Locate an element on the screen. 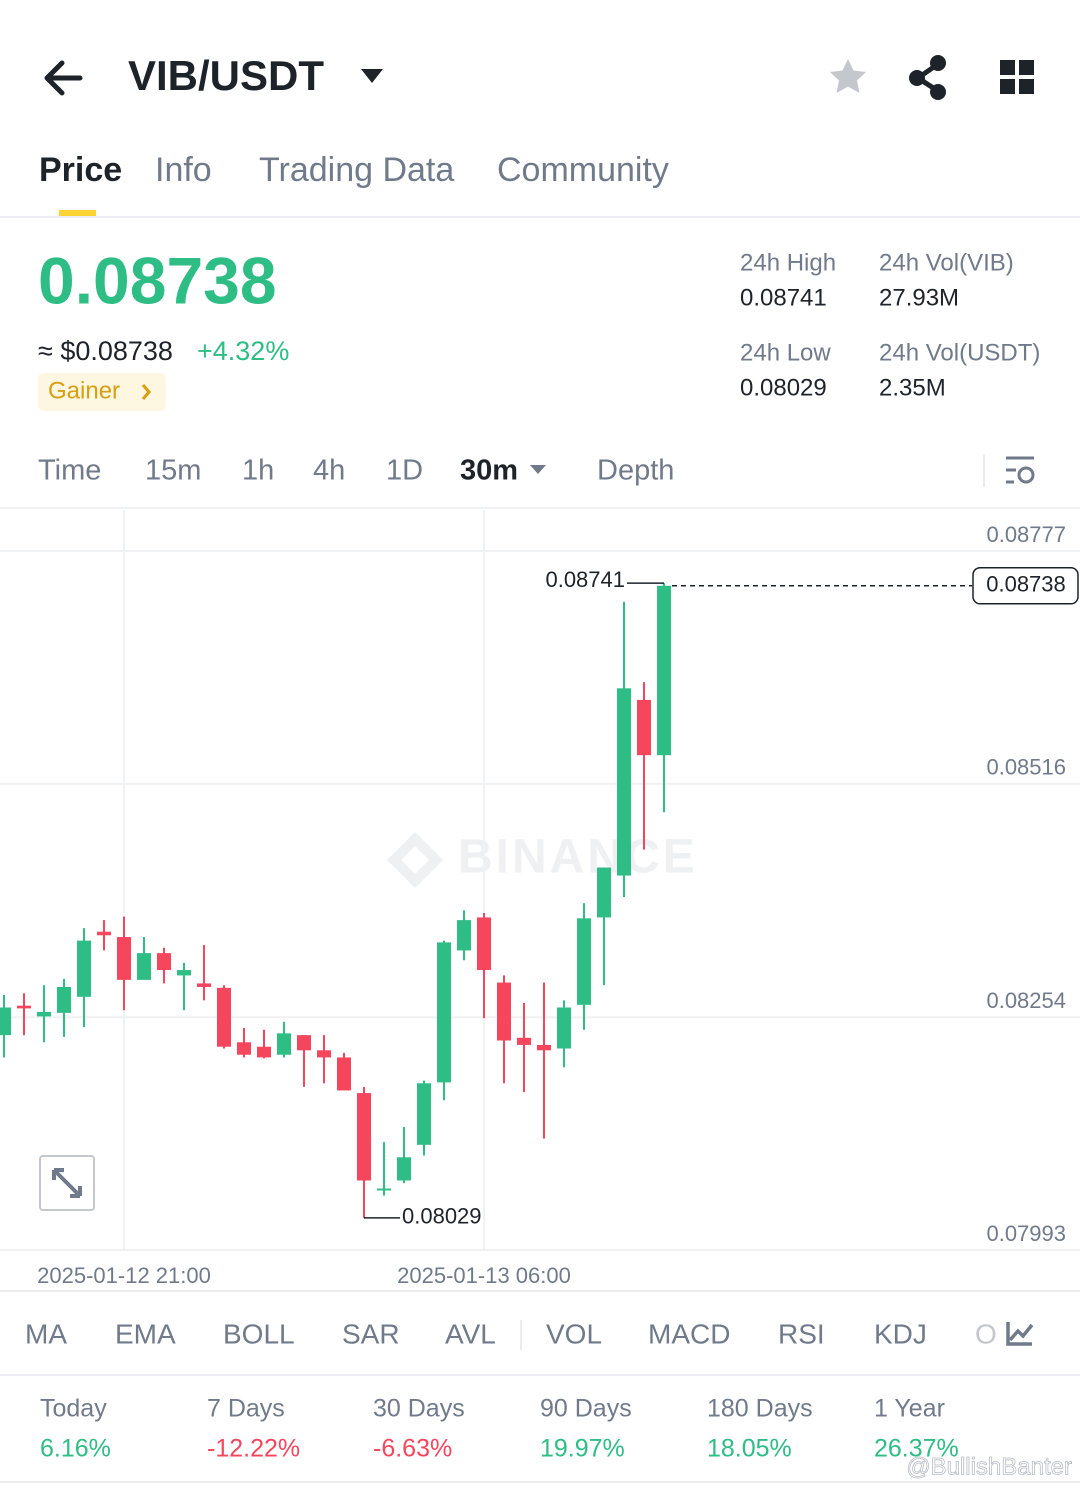 This screenshot has width=1080, height=1490. usd-price: ≈ $0.08738 is located at coordinates (105, 351).